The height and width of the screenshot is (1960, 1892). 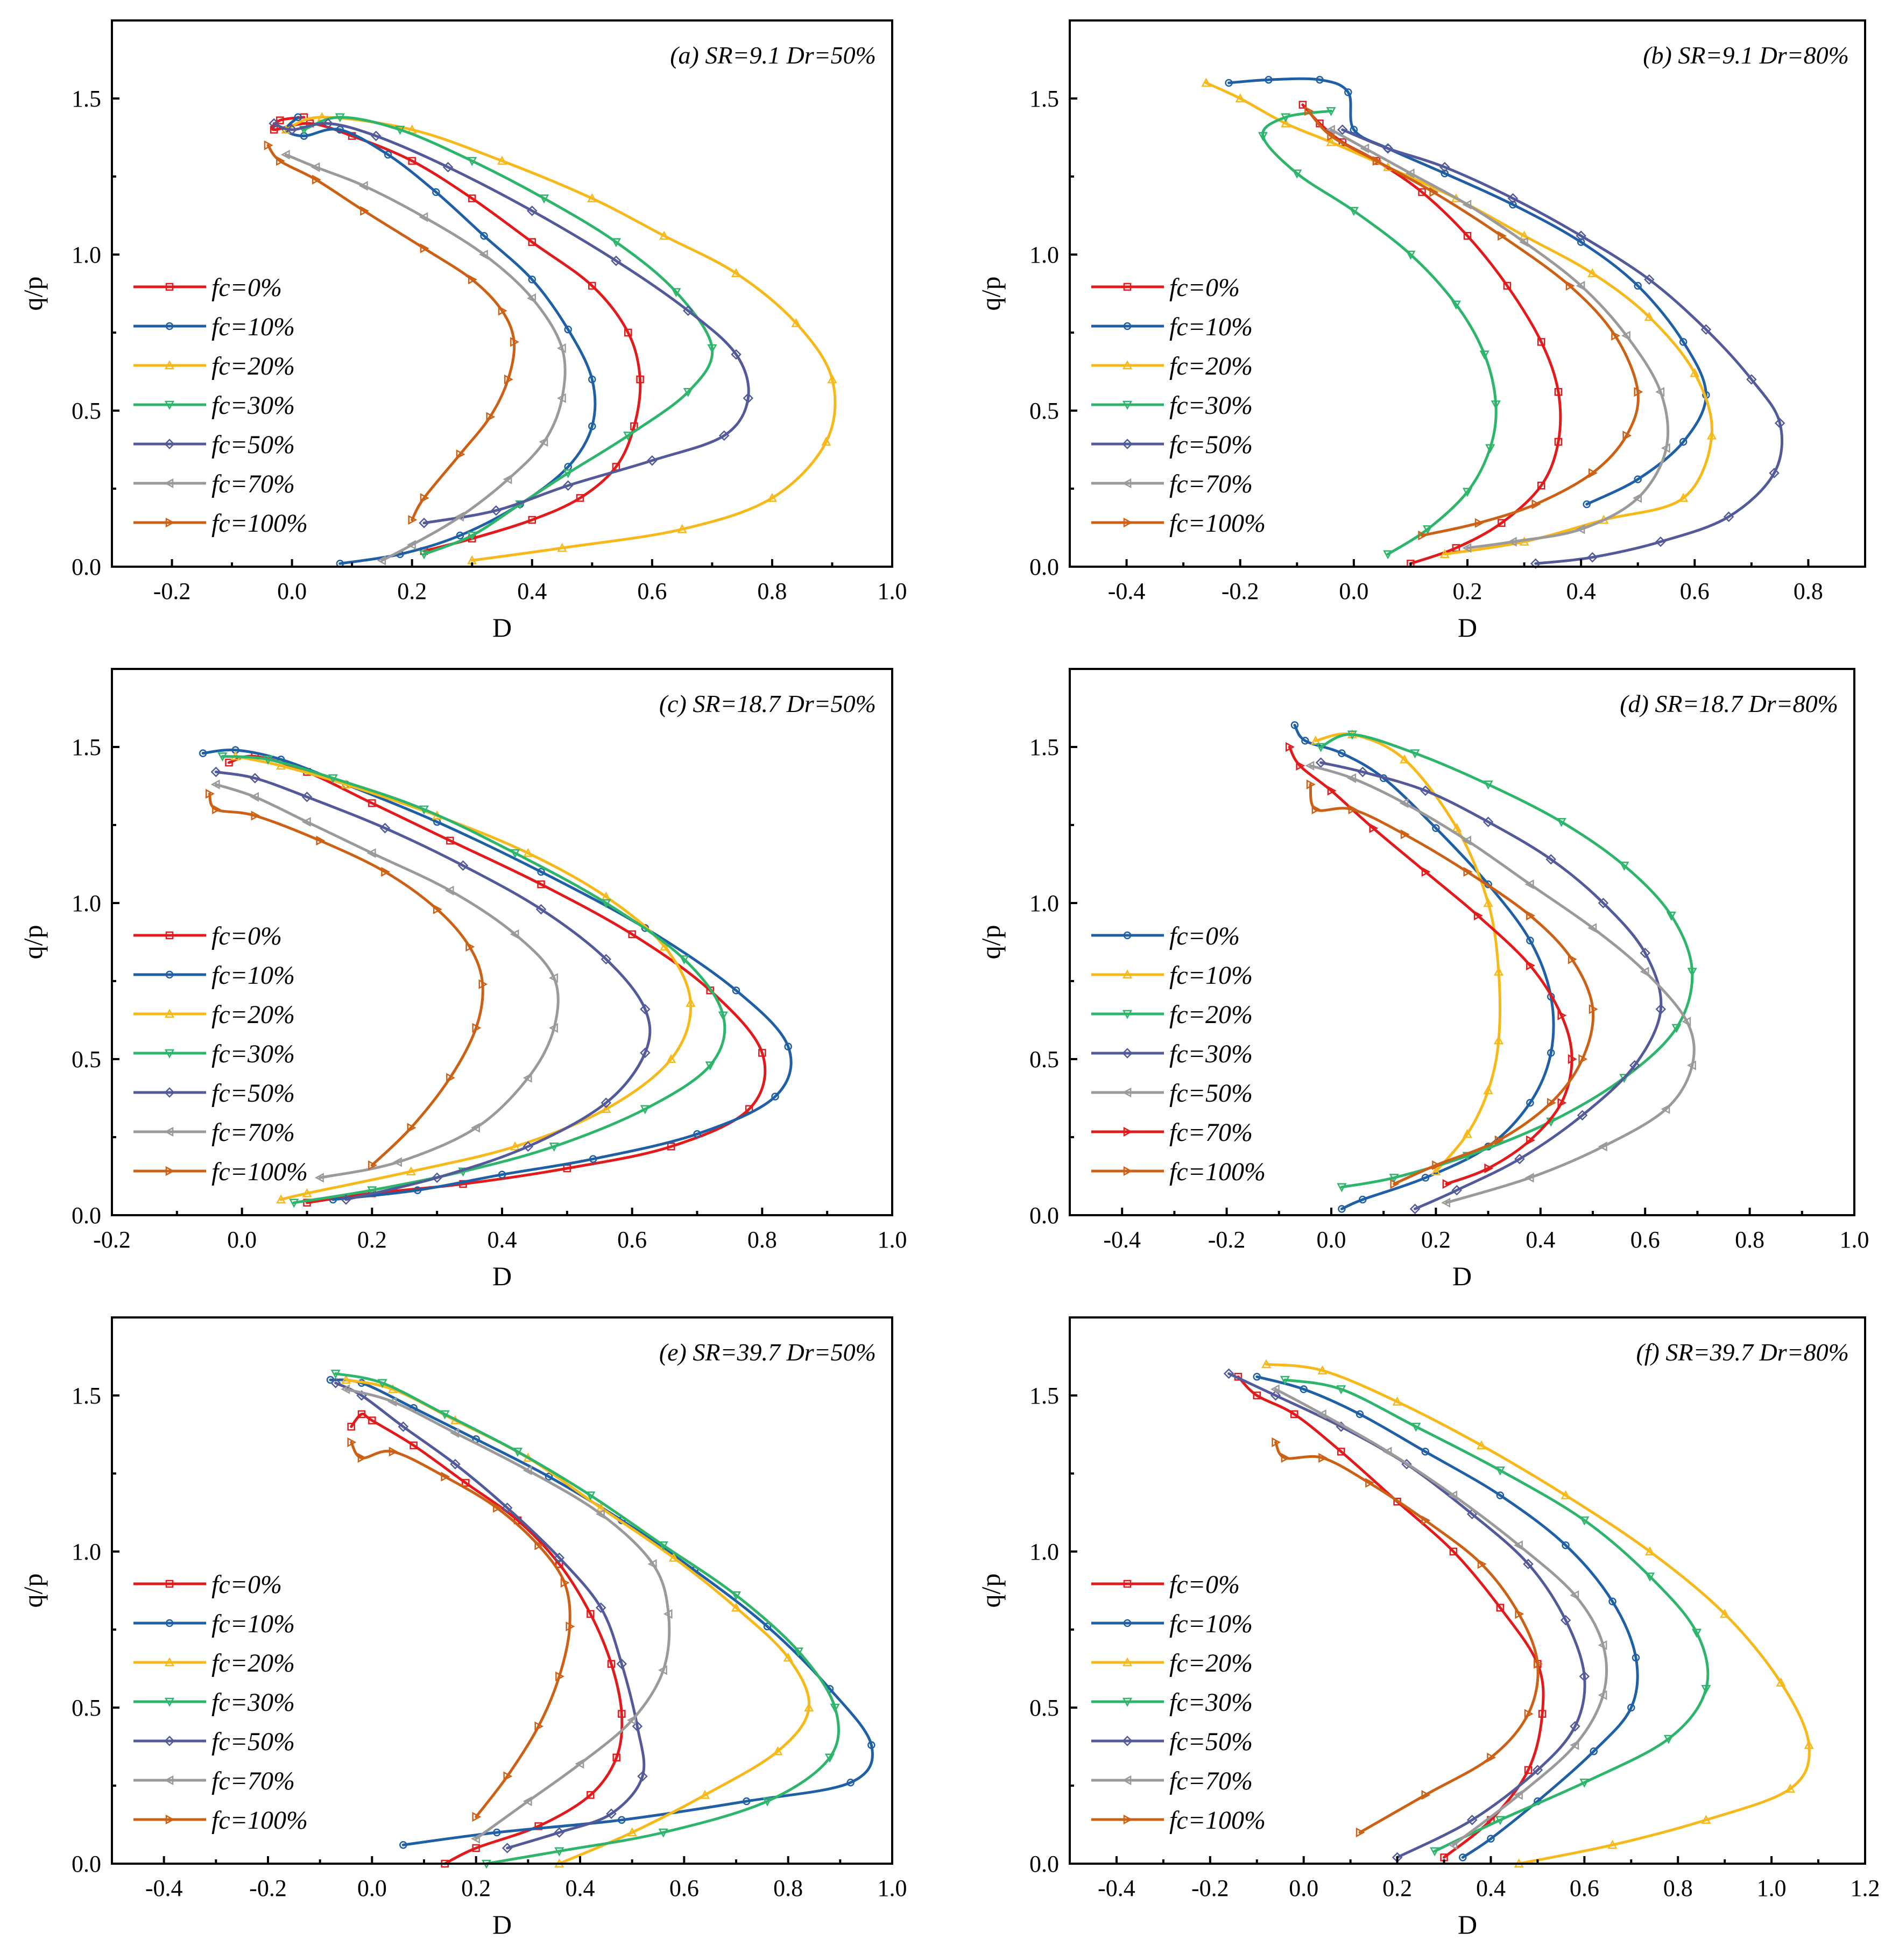 What do you see at coordinates (253, 1015) in the screenshot?
I see `legend-label: fc=20%` at bounding box center [253, 1015].